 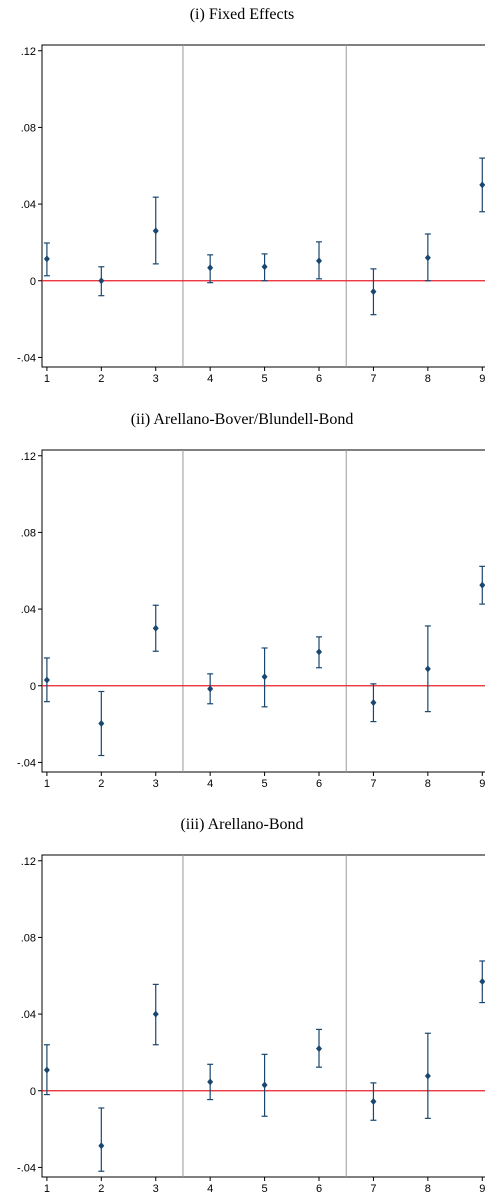 I want to click on panel-title: (iii) Arellano-Bond, so click(x=241, y=824).